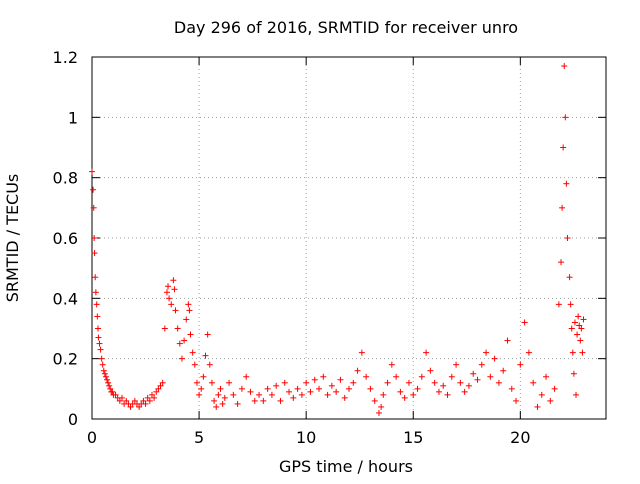 The width and height of the screenshot is (640, 484). I want to click on x-tick-label: 20, so click(520, 437).